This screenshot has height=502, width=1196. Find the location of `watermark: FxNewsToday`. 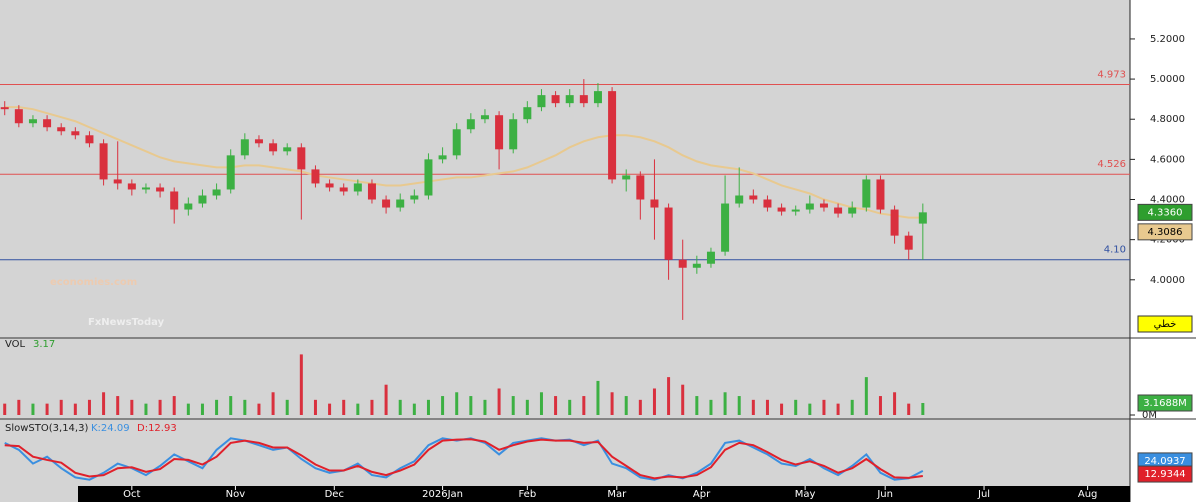

watermark: FxNewsToday is located at coordinates (126, 322).